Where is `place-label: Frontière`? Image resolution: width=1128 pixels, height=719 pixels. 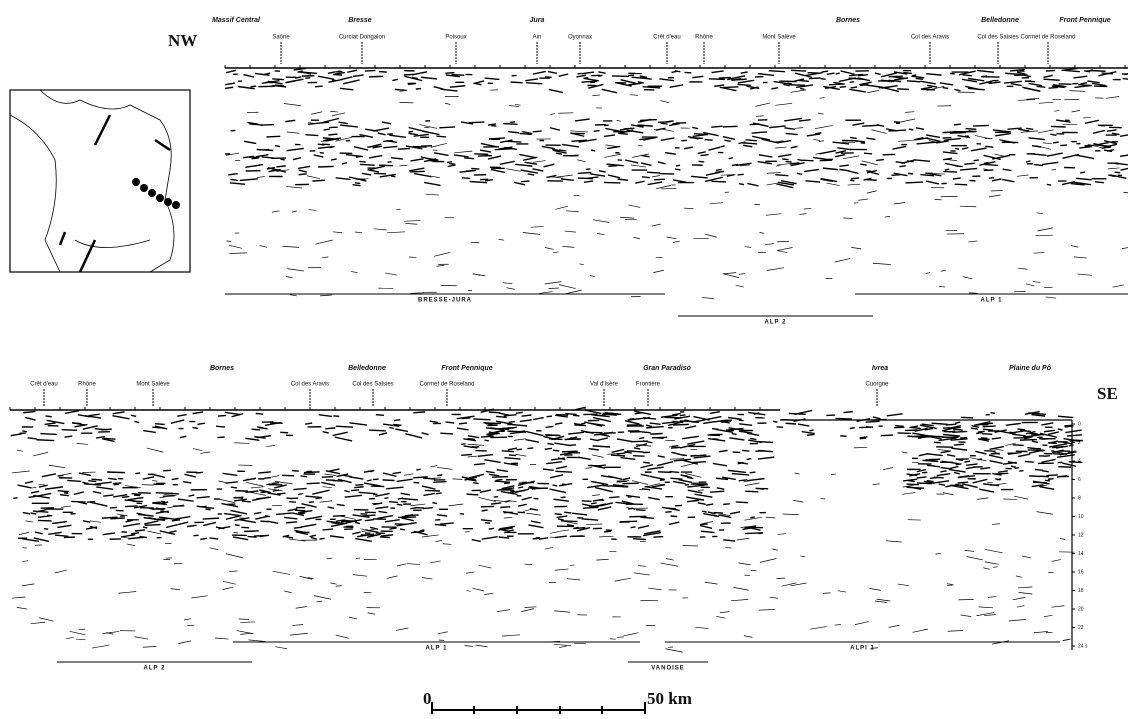 place-label: Frontière is located at coordinates (648, 385).